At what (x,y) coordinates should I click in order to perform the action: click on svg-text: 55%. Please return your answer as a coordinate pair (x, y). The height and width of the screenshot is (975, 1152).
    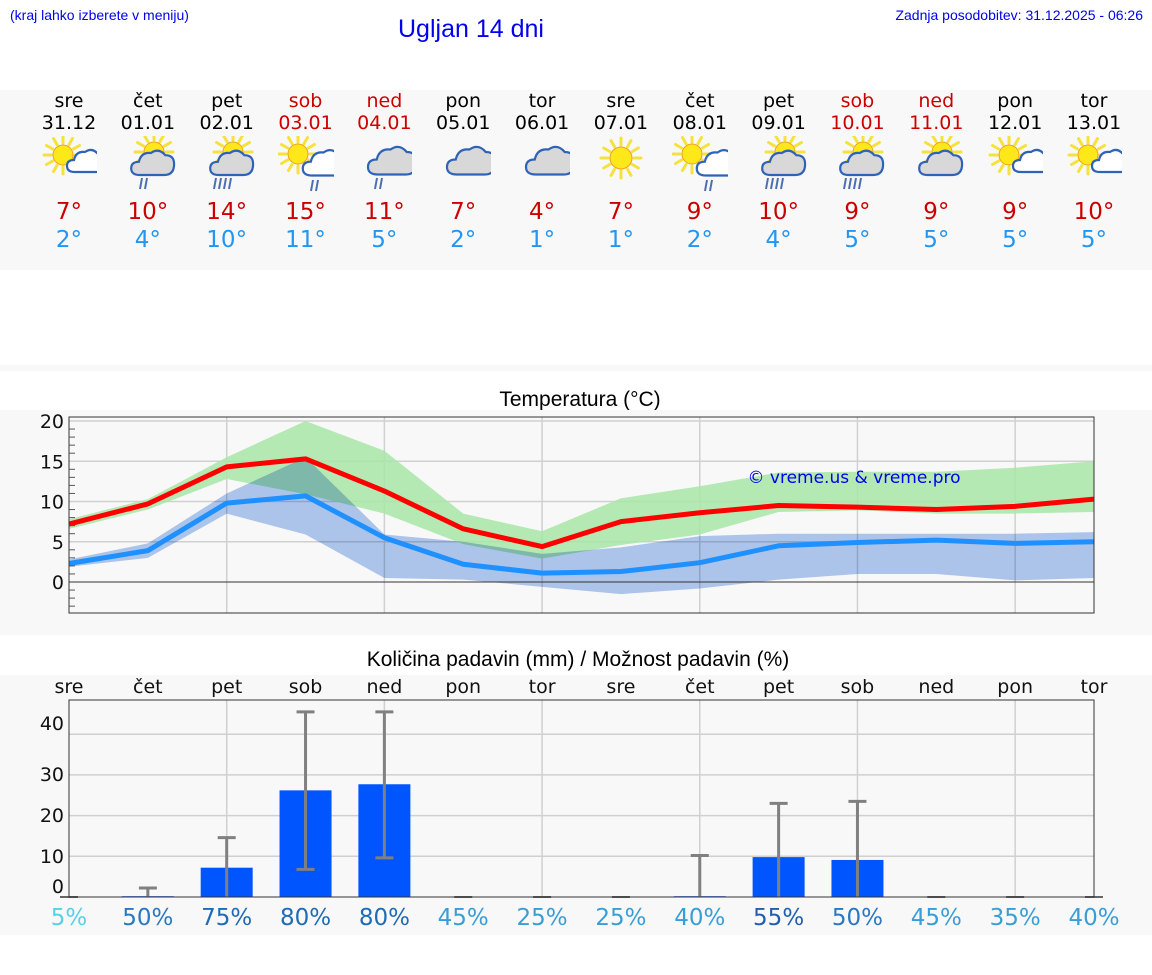
    Looking at the image, I should click on (778, 918).